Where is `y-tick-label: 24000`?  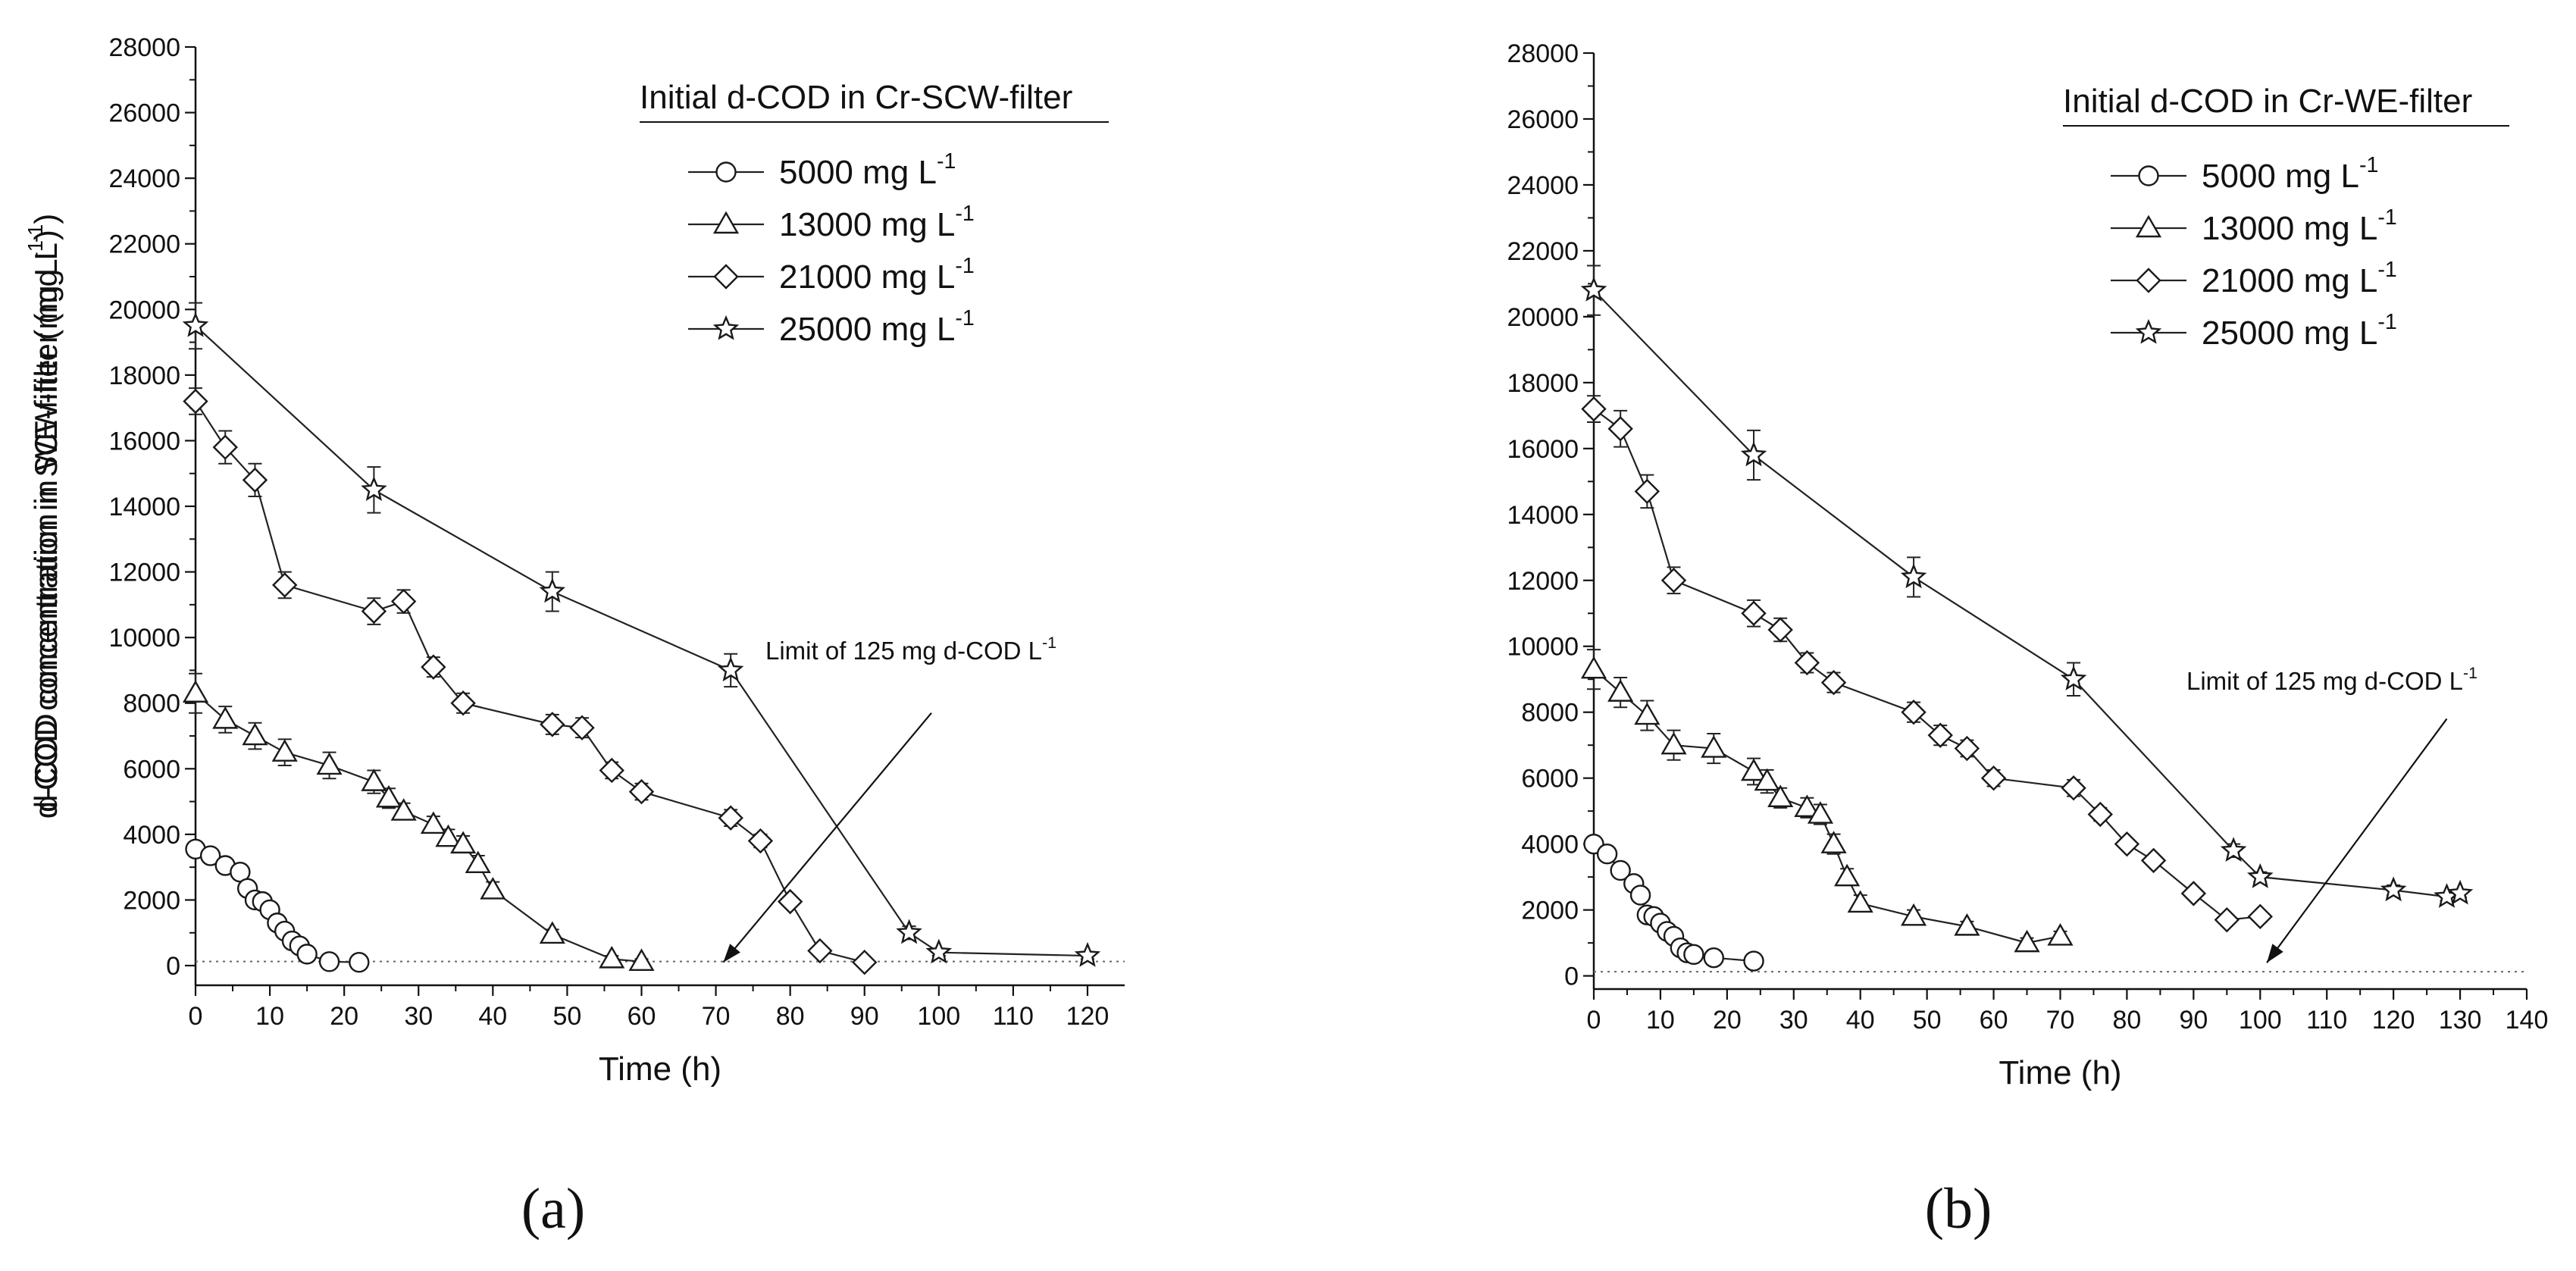
y-tick-label: 24000 is located at coordinates (1543, 185).